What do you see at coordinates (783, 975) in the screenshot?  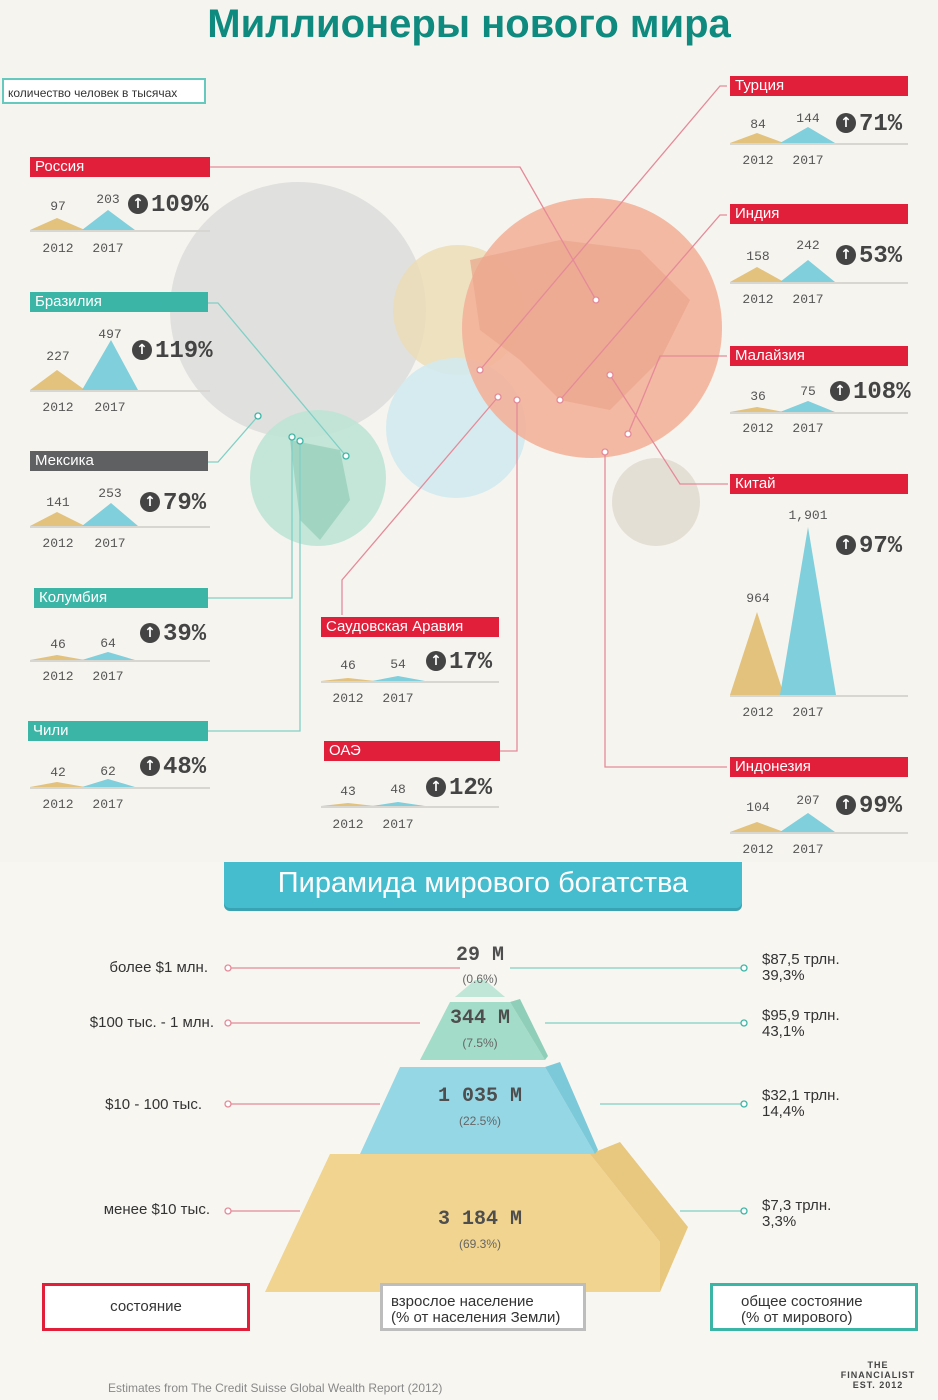 I see `tier-total-pct: 39,3%` at bounding box center [783, 975].